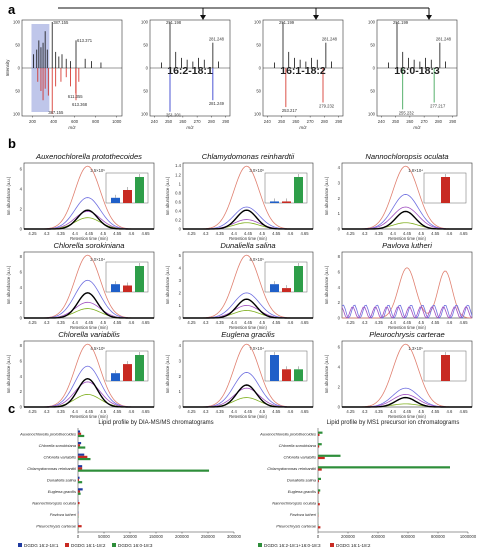 The height and width of the screenshot is (550, 483). What do you see at coordinates (88, 156) in the screenshot?
I see `chromatogram-title: Auxenochlorella protothecoides` at bounding box center [88, 156].